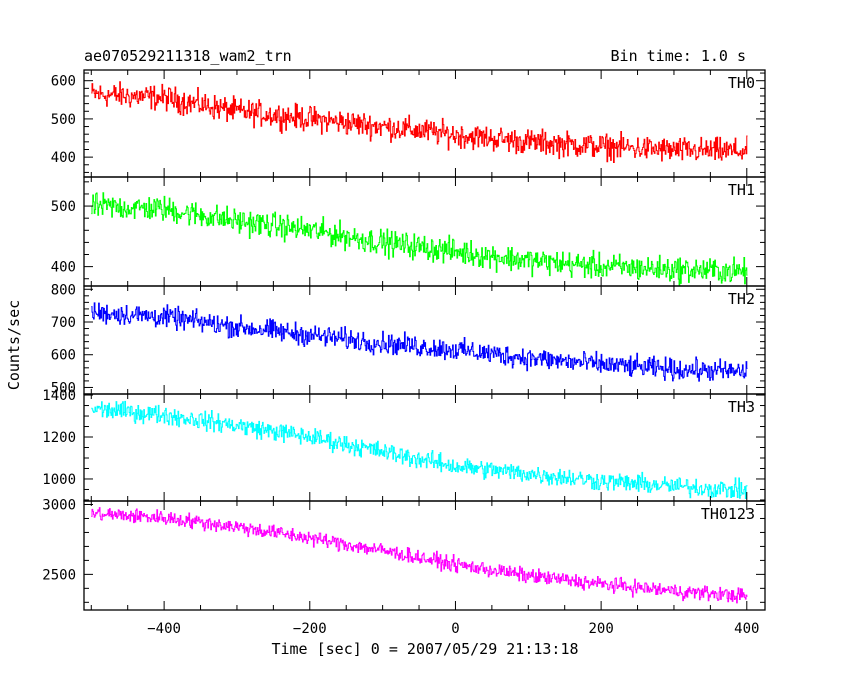 This screenshot has height=680, width=850. What do you see at coordinates (59, 438) in the screenshot?
I see `y-tick-label: 1200` at bounding box center [59, 438].